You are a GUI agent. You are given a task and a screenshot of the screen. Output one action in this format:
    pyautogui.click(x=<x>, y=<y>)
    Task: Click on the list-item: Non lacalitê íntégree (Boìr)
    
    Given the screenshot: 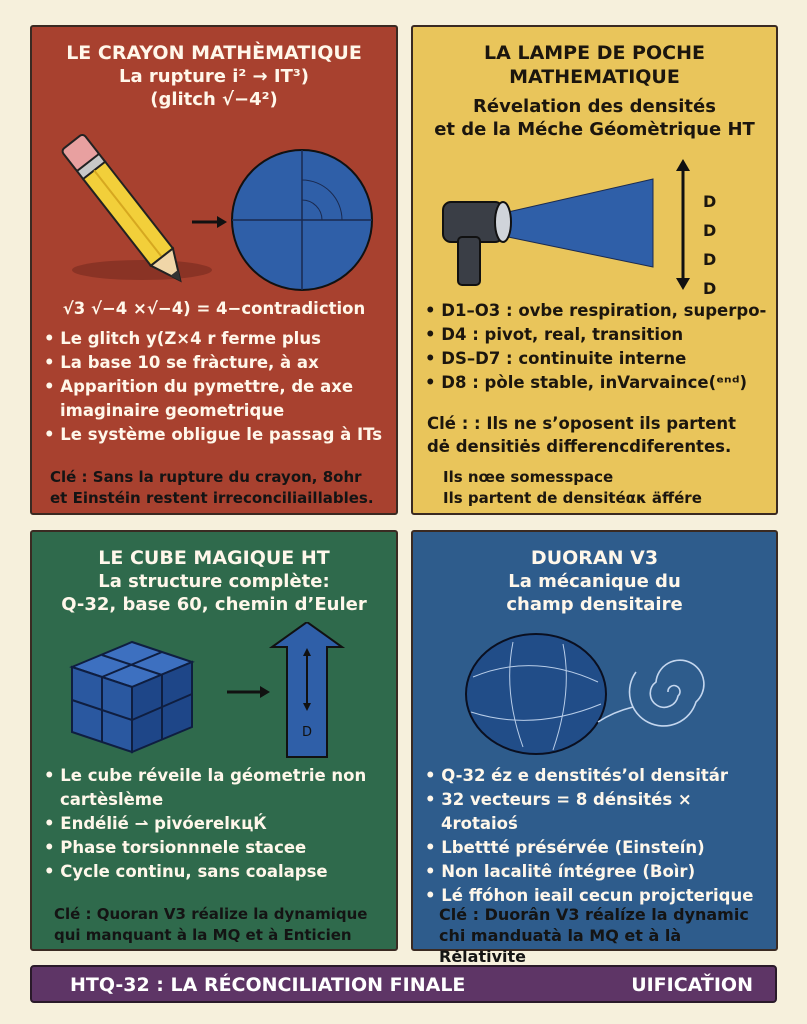 What is the action you would take?
    pyautogui.click(x=596, y=872)
    